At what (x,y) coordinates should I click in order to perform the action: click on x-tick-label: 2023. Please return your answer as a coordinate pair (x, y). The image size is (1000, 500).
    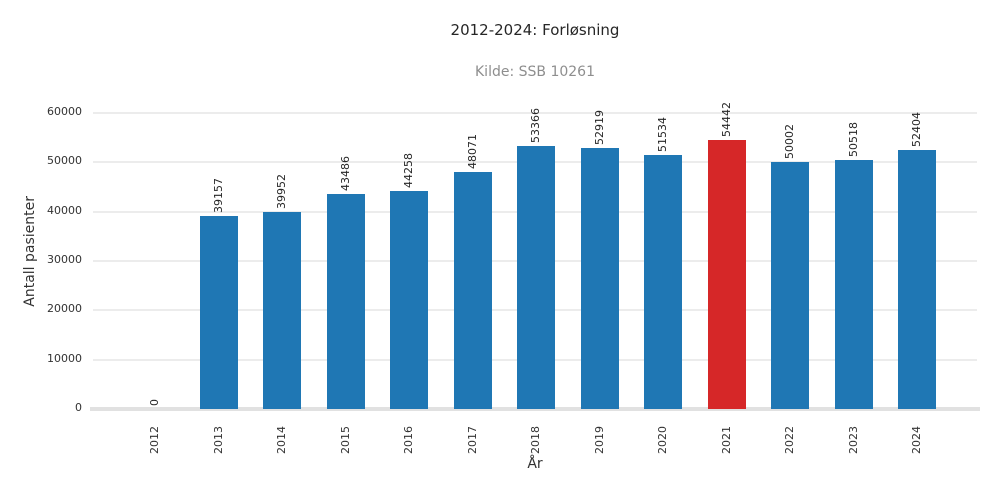
    Looking at the image, I should click on (853, 440).